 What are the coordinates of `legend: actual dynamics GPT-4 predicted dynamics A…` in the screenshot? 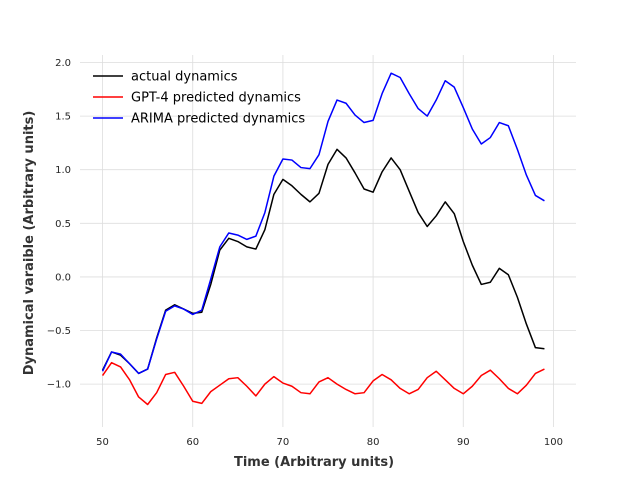 It's located at (199, 98).